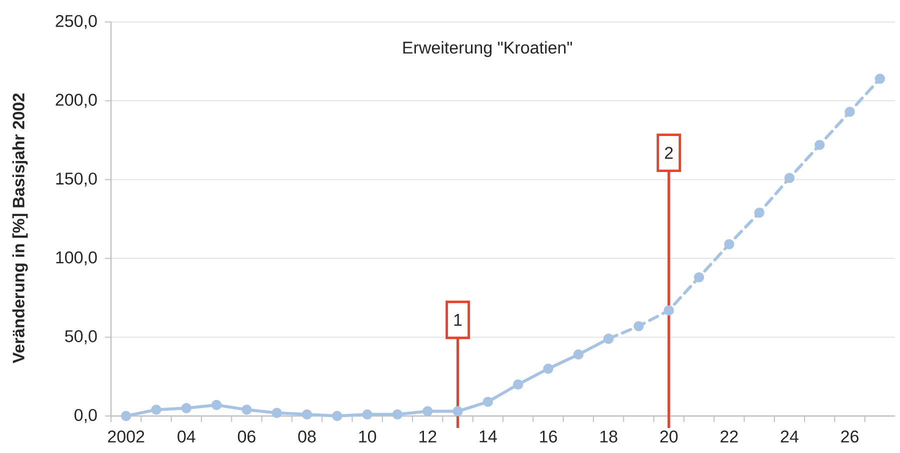  What do you see at coordinates (247, 436) in the screenshot?
I see `x-tick-label: 06` at bounding box center [247, 436].